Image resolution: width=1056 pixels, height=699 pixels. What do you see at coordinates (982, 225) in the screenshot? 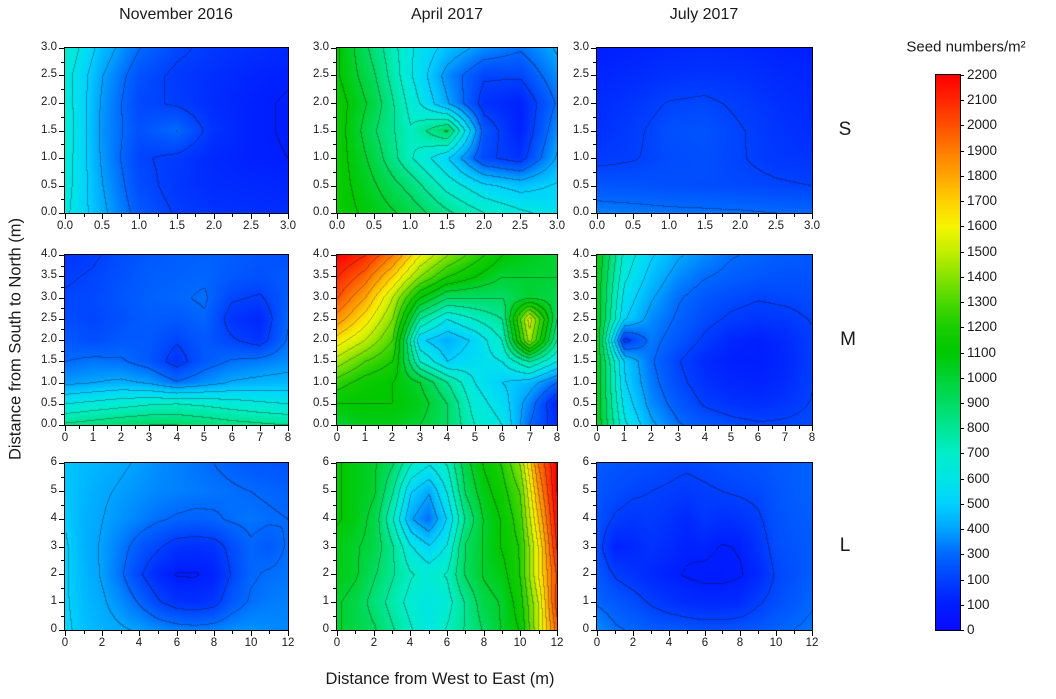
I see `colorbar-tick-label: 1600` at bounding box center [982, 225].